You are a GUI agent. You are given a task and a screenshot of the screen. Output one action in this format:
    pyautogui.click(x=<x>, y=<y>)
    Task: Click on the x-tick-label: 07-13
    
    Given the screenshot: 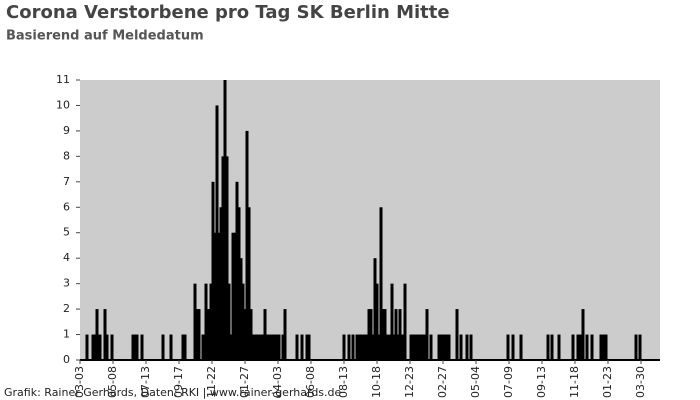 What is the action you would take?
    pyautogui.click(x=145, y=382)
    